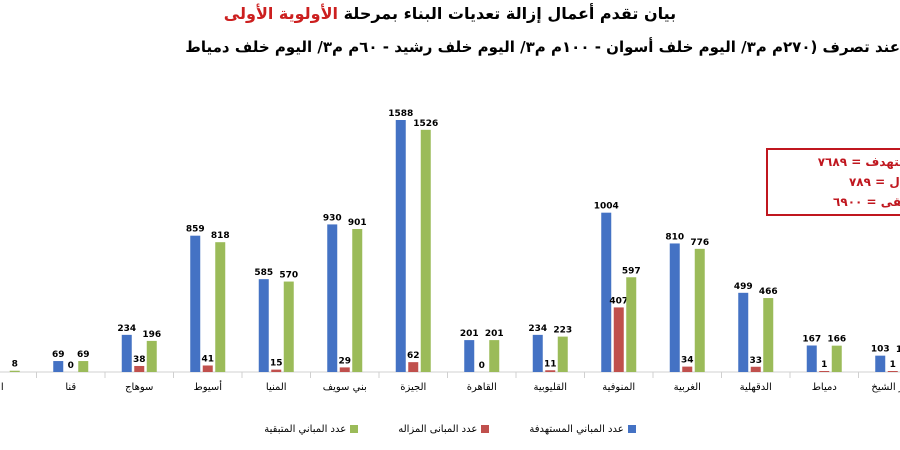  What do you see at coordinates (195, 230) in the screenshot?
I see `data-label-target: 859` at bounding box center [195, 230].